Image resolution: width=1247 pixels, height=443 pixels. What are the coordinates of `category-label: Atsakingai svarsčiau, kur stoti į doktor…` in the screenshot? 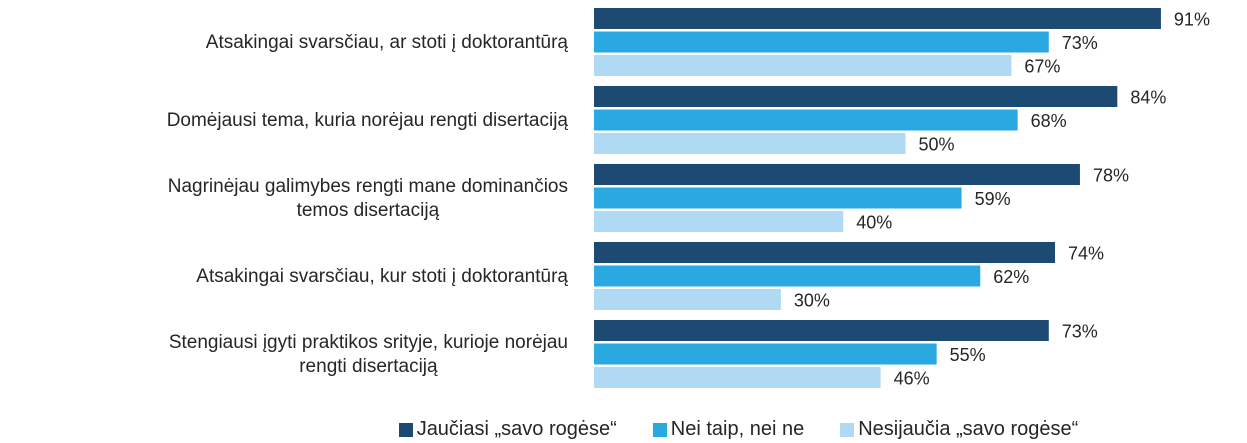 It's located at (382, 276).